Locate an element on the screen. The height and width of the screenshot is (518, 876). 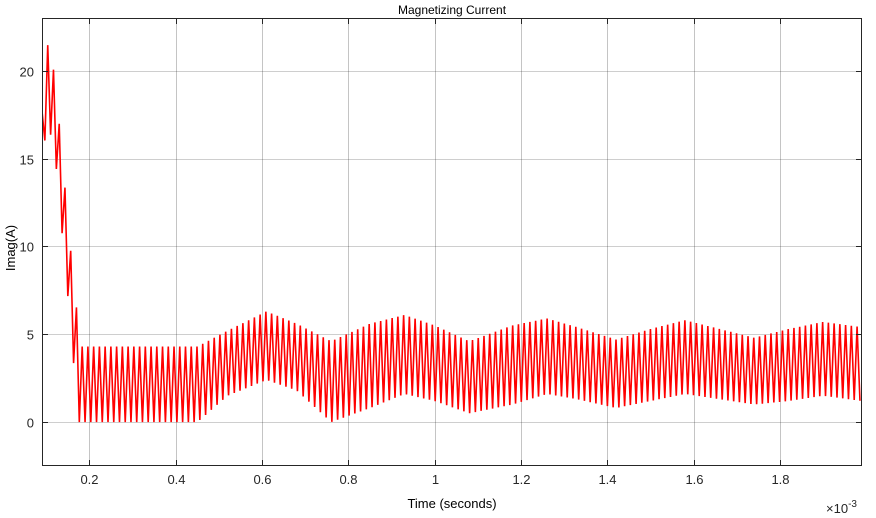
y-tick-label: 10 is located at coordinates (27, 247).